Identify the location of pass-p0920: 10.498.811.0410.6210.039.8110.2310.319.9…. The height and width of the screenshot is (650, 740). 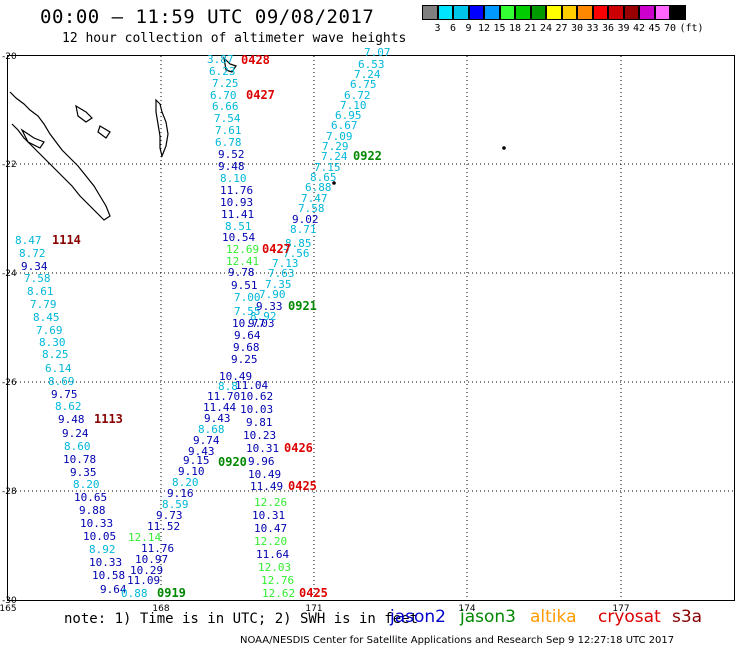
(250, 431).